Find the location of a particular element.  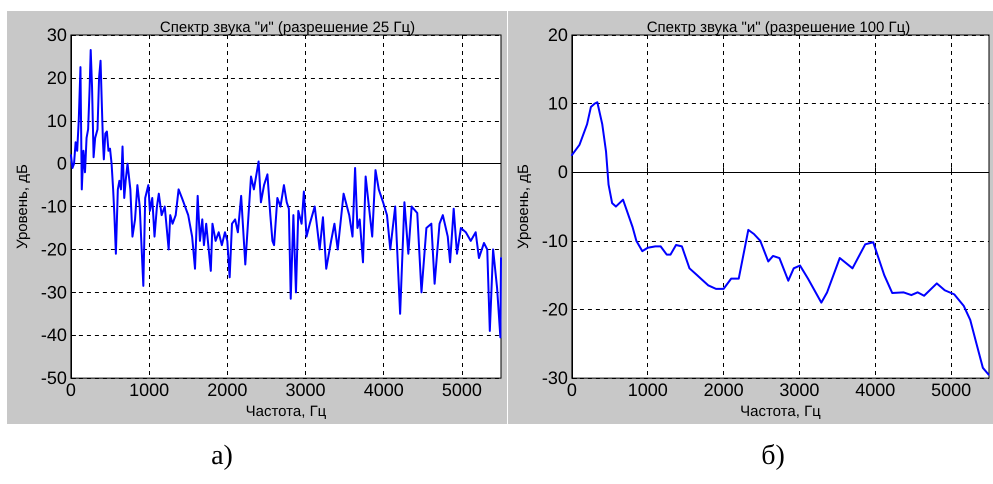

y-tick-label: -50 is located at coordinates (53, 378).